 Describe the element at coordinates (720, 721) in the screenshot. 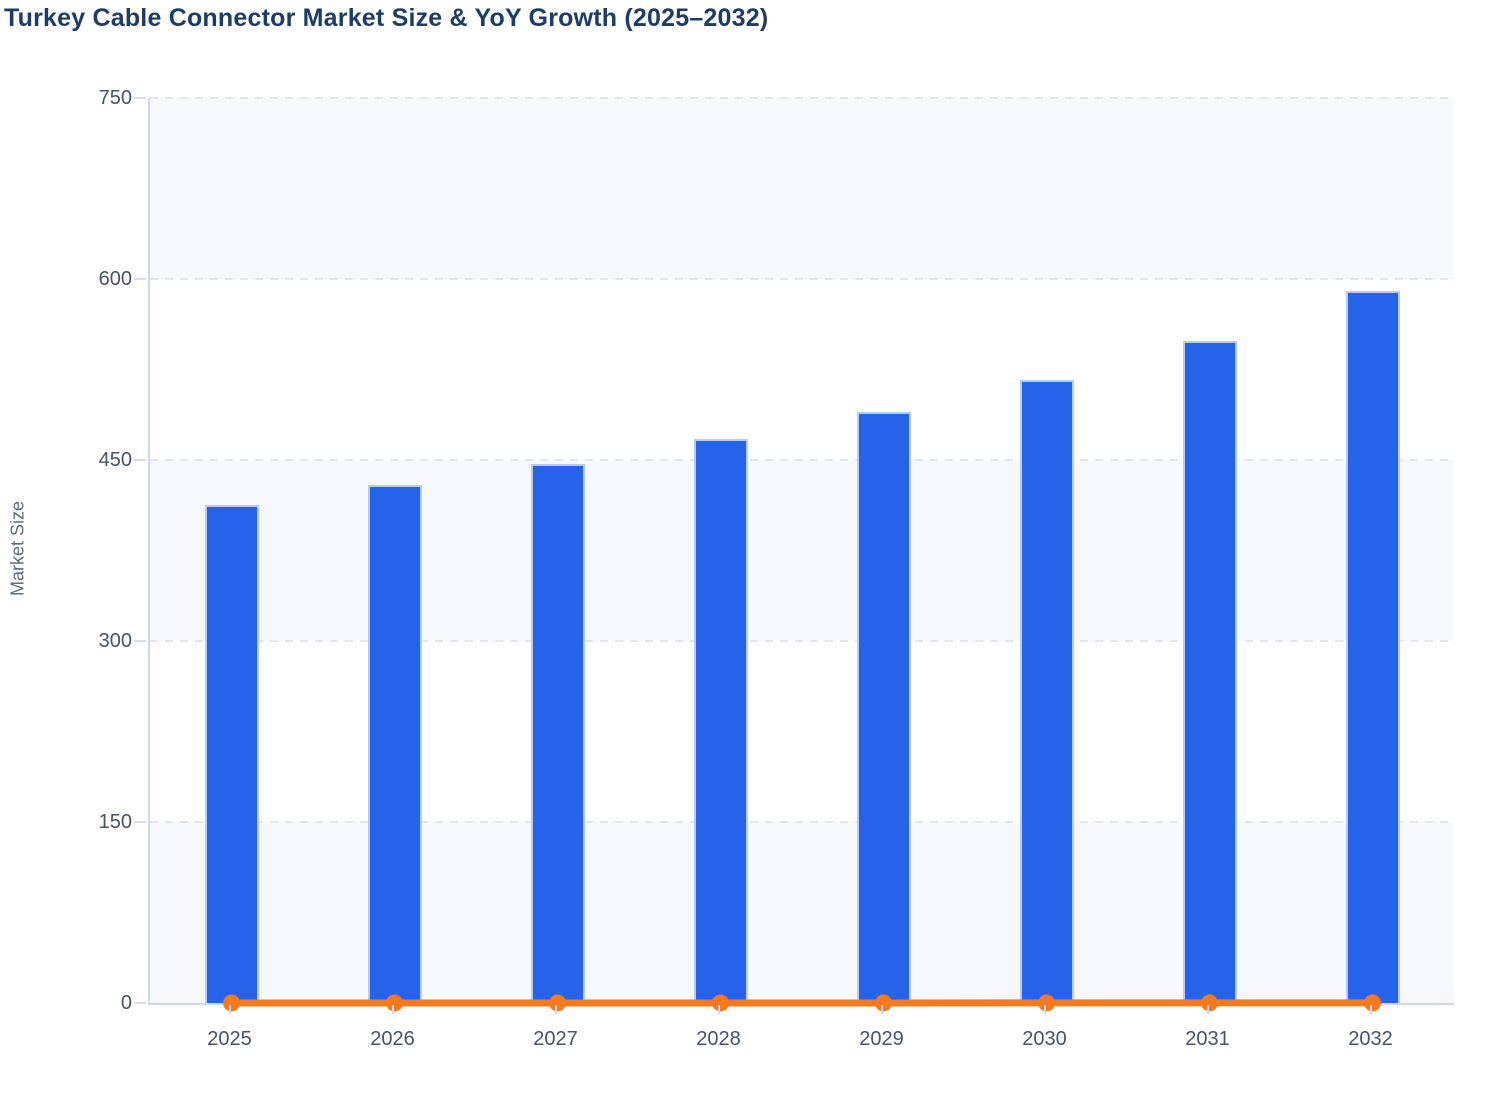

I see `bar-2028` at that location.